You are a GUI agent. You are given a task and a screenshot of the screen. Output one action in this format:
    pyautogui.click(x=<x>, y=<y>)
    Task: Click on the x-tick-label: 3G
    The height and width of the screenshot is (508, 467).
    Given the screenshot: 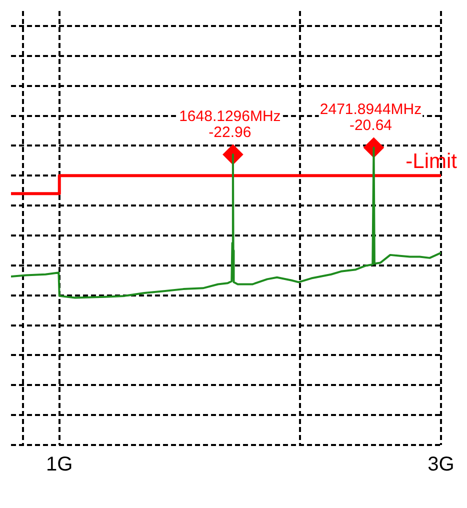 What is the action you would take?
    pyautogui.click(x=441, y=465)
    